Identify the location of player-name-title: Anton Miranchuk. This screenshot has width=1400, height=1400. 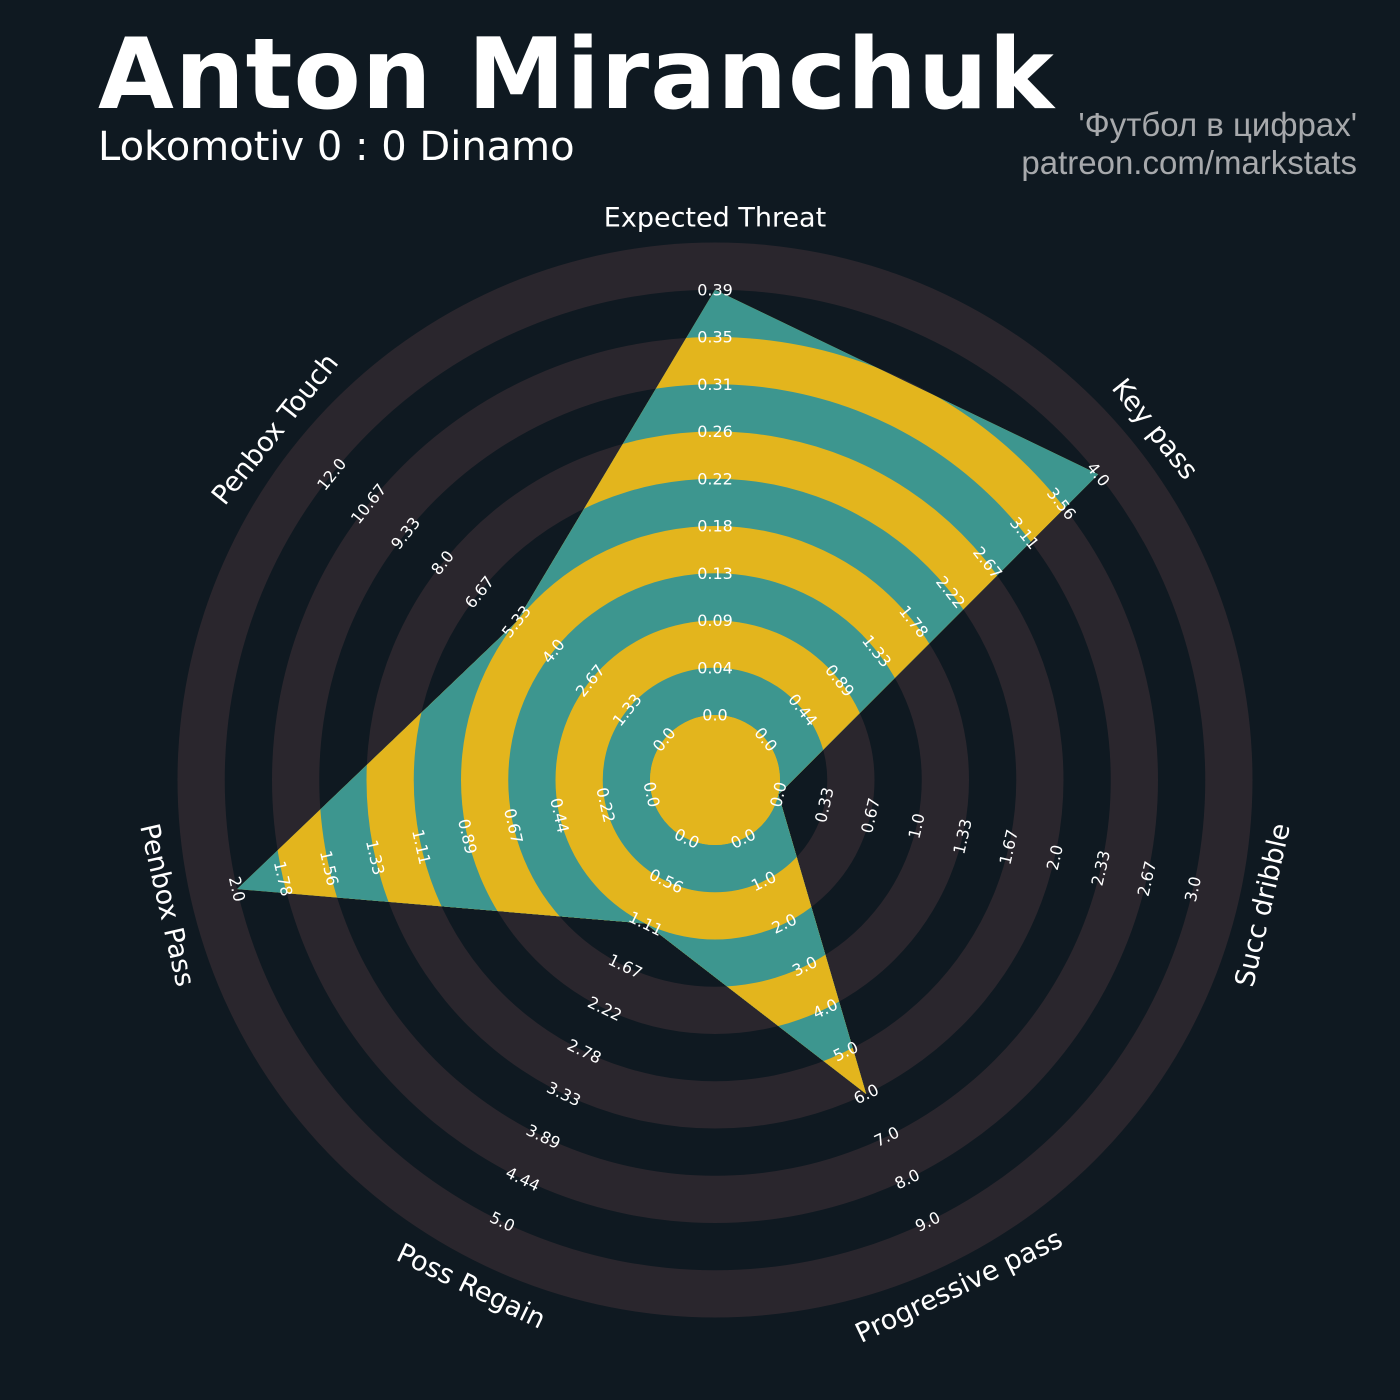
(576, 75).